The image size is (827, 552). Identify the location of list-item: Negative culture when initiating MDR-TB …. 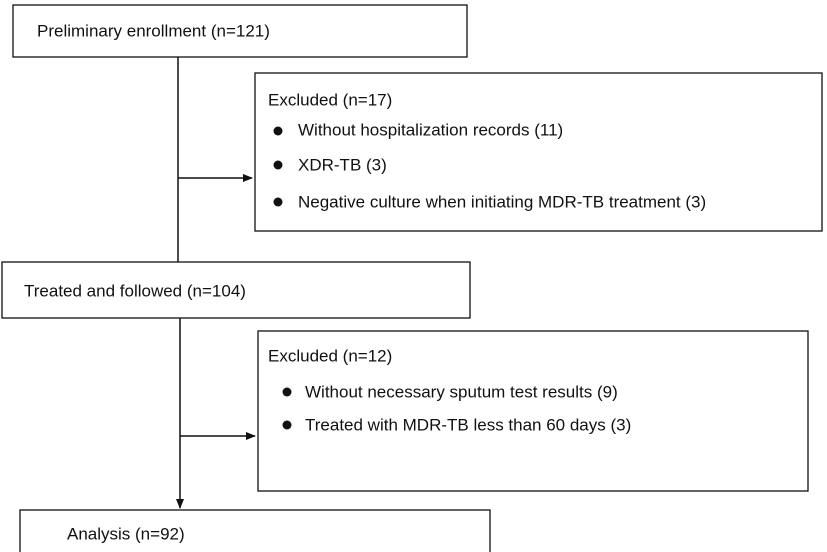
(502, 201).